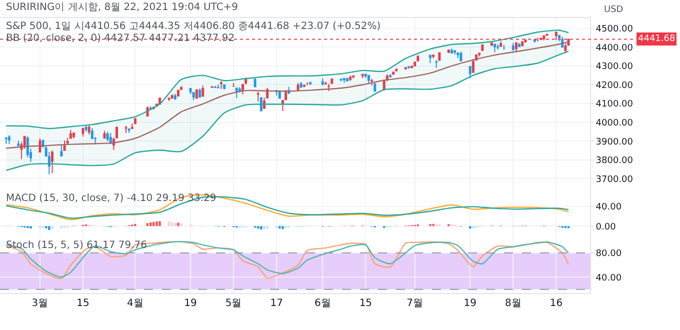 Image resolution: width=680 pixels, height=330 pixels. What do you see at coordinates (193, 26) in the screenshot?
I see `chart-title: S&P 500, 1일 시4410.56 고4444.35 저4406.80 종4441.68 +23.07 (+0.52%)` at bounding box center [193, 26].